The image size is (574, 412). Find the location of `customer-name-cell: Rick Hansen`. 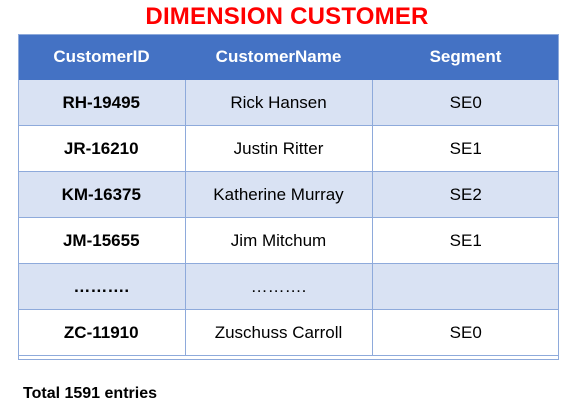

customer-name-cell: Rick Hansen is located at coordinates (279, 103).